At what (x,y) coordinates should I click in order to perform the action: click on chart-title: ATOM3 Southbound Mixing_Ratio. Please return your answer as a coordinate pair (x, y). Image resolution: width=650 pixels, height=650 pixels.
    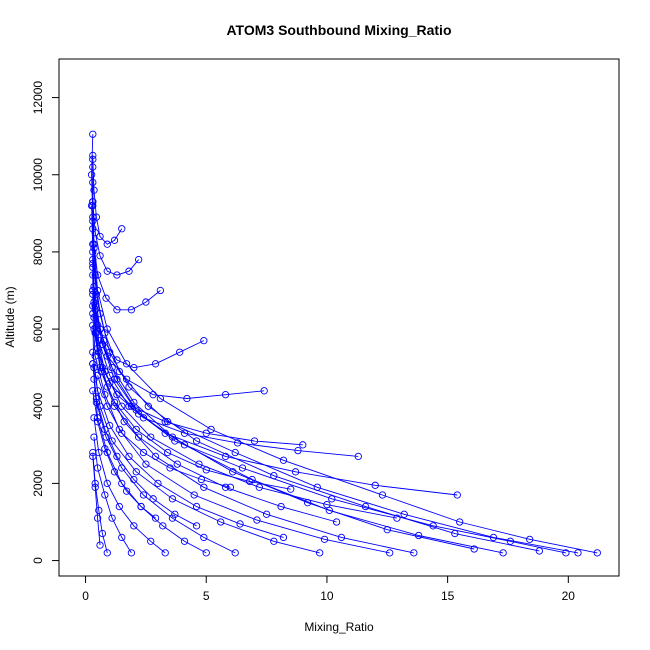
    Looking at the image, I should click on (338, 30).